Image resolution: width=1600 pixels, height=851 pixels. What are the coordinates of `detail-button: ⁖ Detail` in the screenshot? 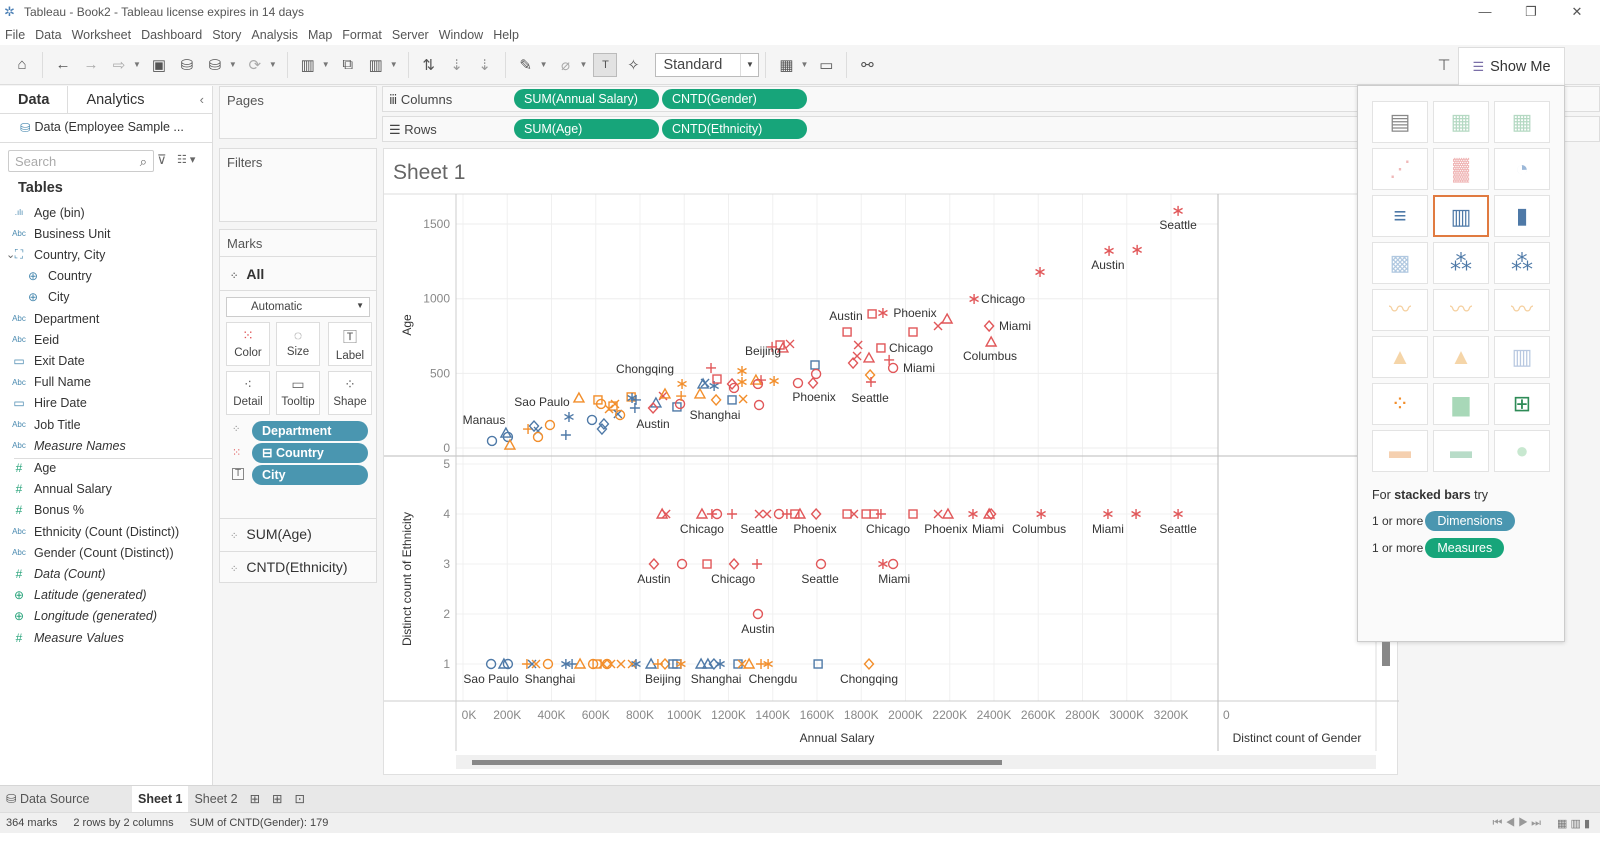 It's located at (248, 393).